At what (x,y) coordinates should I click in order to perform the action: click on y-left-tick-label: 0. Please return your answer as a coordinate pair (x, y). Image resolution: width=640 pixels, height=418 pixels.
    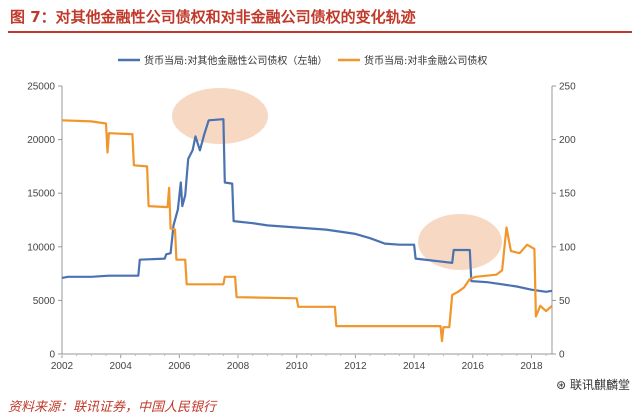
    Looking at the image, I should click on (52, 355).